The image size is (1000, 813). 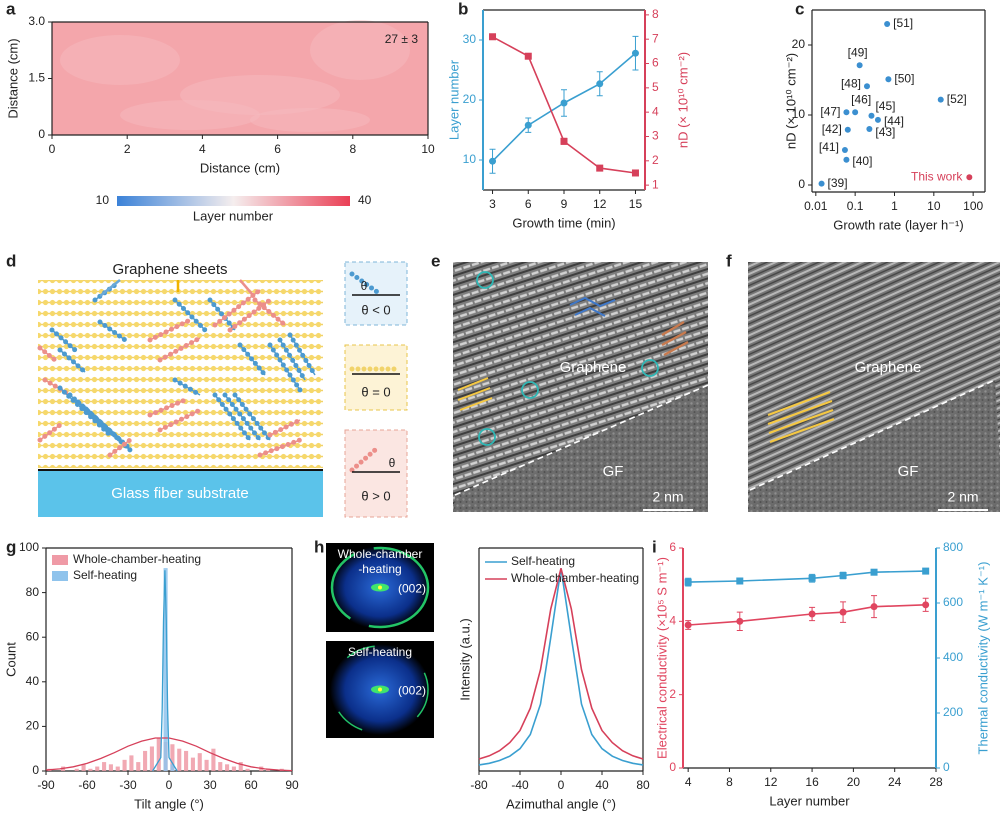 What do you see at coordinates (375, 495) in the screenshot?
I see `case-label: θ > 0` at bounding box center [375, 495].